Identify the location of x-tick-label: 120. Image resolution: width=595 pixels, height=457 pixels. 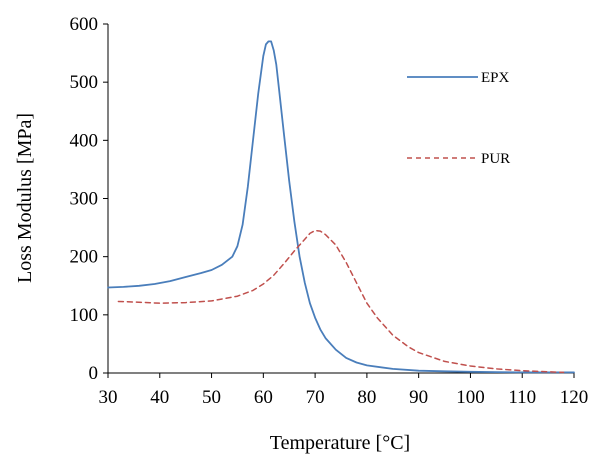
(574, 397).